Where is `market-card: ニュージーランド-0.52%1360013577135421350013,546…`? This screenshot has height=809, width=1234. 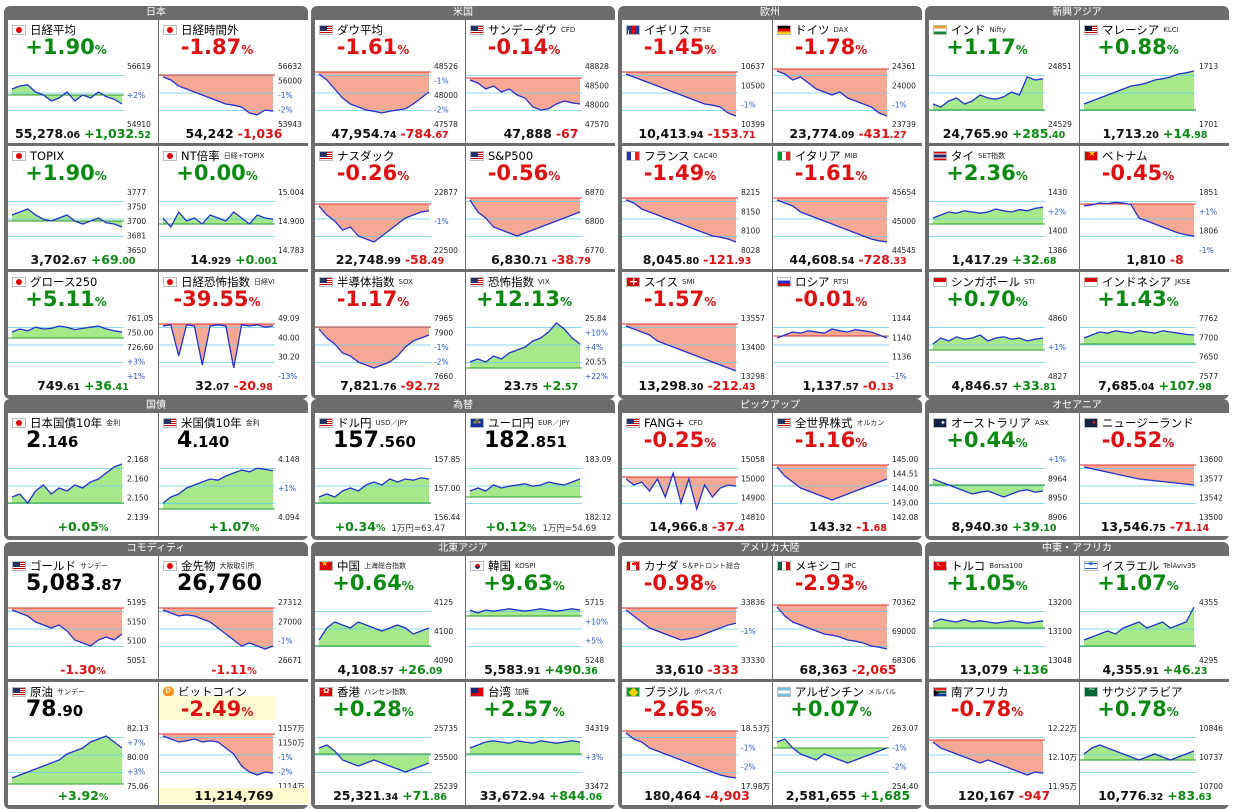
market-card: ニュージーランド-0.52%1360013577135421350013,546… is located at coordinates (1155, 474).